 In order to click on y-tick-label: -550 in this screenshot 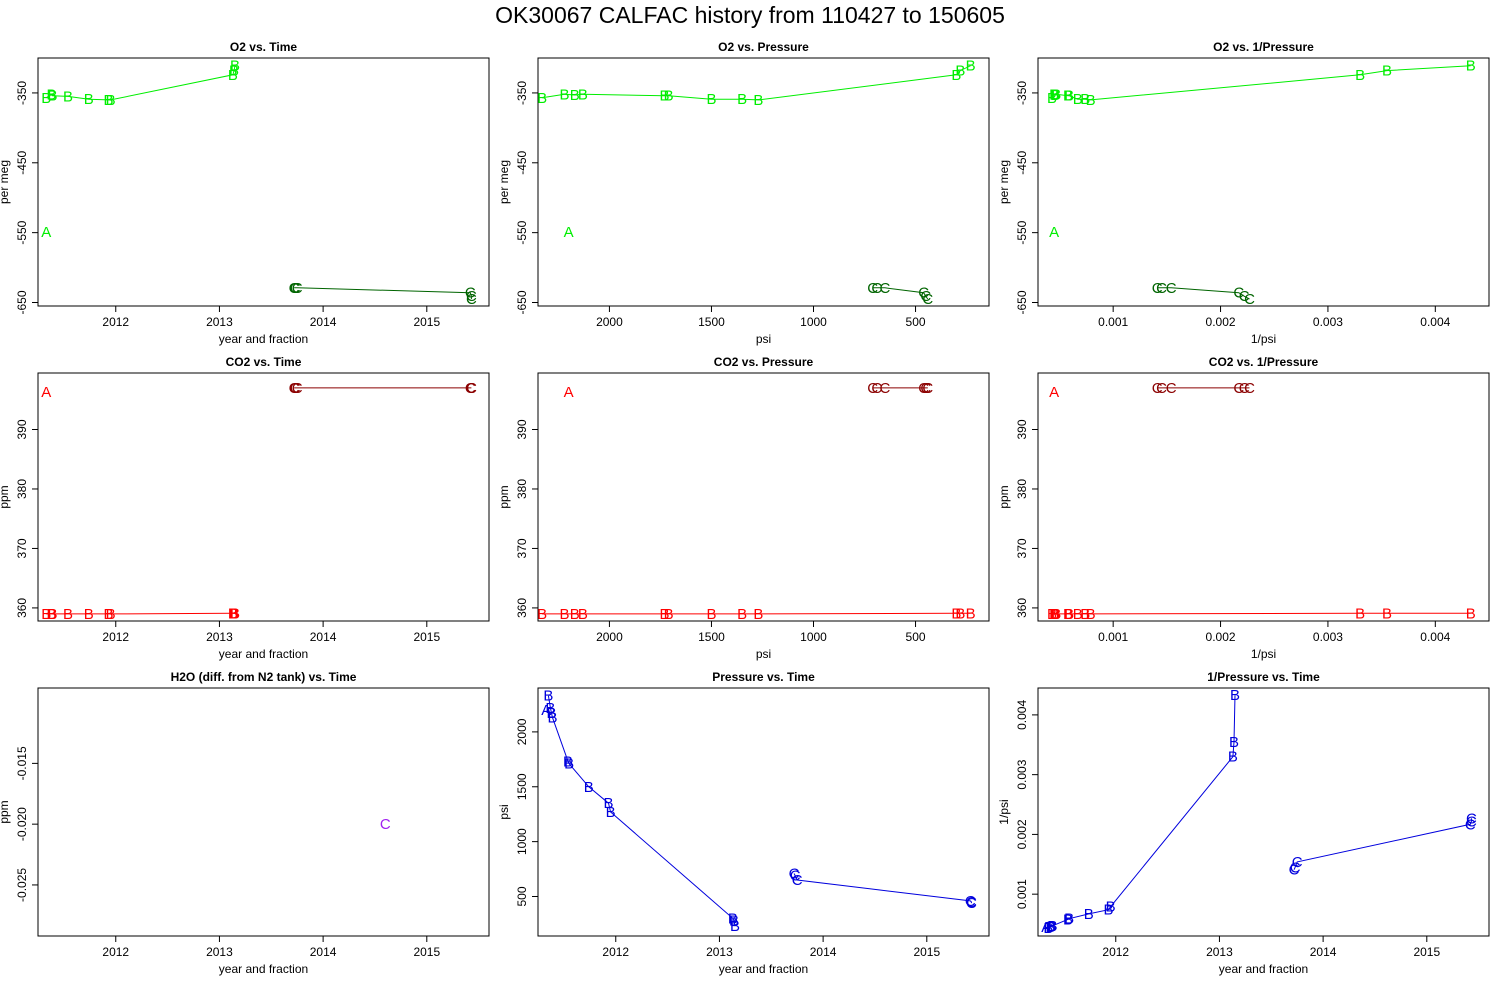, I will do `click(1022, 232)`.